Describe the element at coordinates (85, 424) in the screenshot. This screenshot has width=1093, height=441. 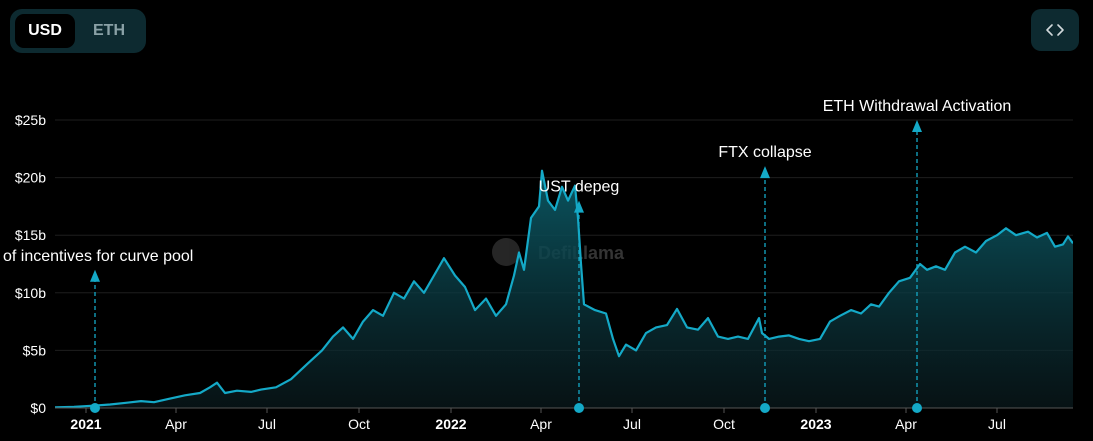
I see `x-tick-label: 2021` at that location.